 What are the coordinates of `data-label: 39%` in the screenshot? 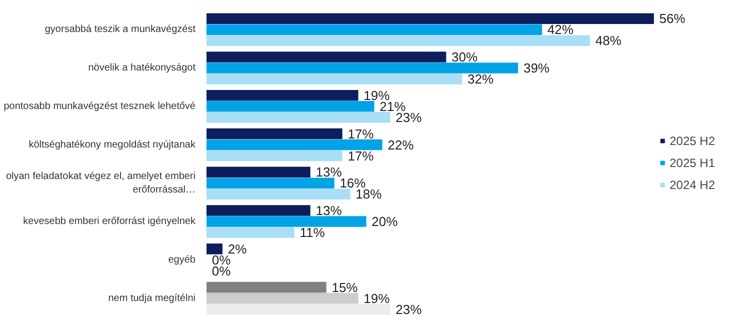 It's located at (536, 68).